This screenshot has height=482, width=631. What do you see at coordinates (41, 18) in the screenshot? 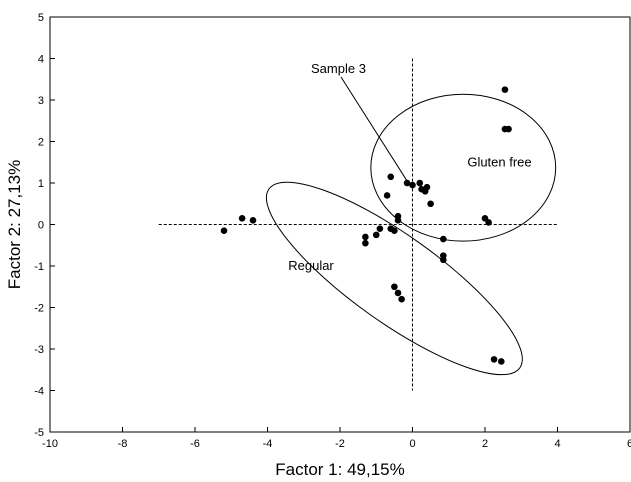
I see `y-tick-label-10: 5` at bounding box center [41, 18].